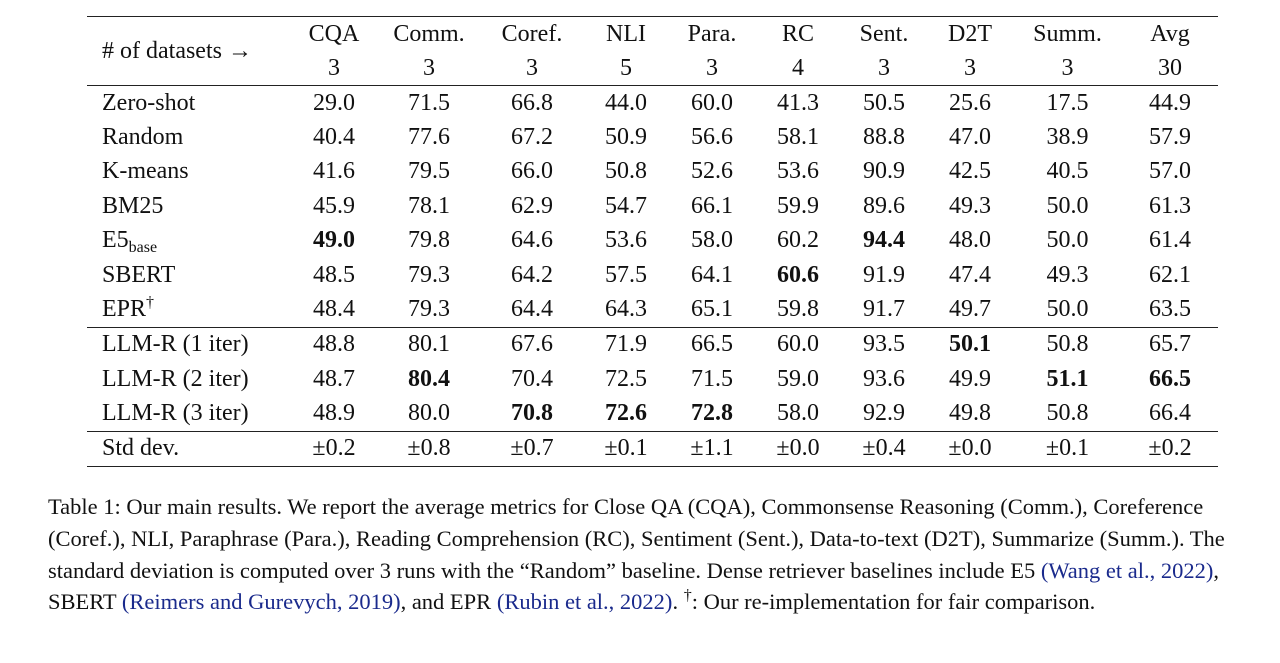 This screenshot has height=663, width=1280. What do you see at coordinates (429, 206) in the screenshot?
I see `table-cell: 78.1` at bounding box center [429, 206].